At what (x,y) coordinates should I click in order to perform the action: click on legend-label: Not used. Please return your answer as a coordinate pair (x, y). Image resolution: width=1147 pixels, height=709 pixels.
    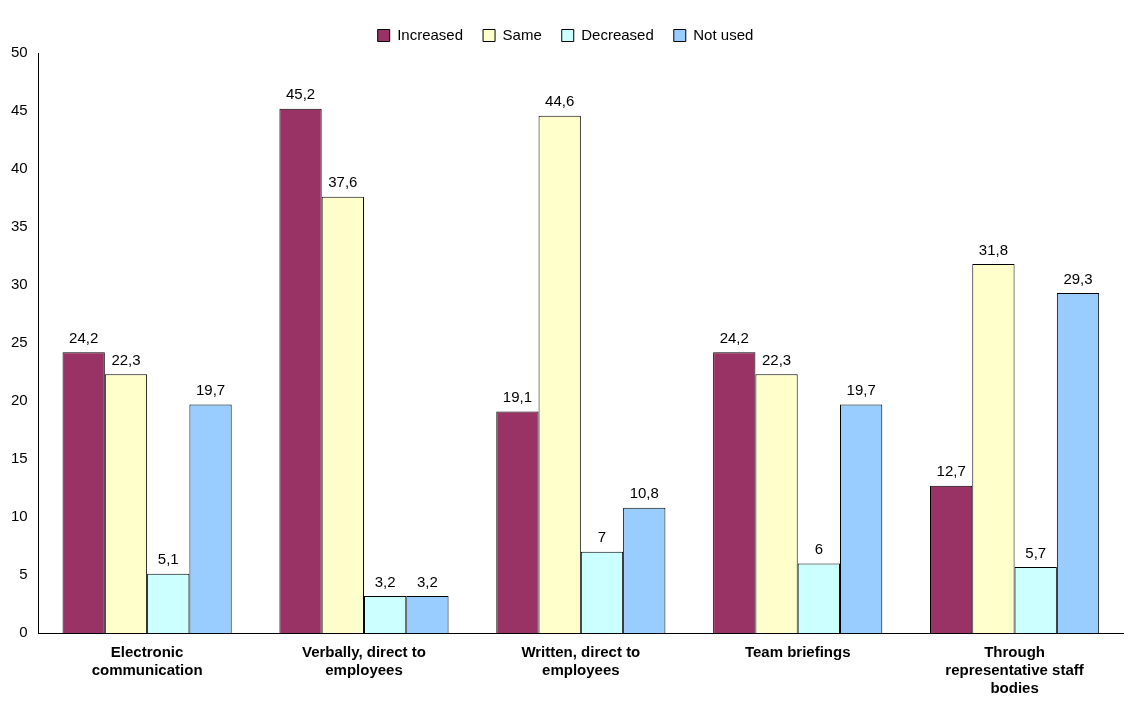
    Looking at the image, I should click on (723, 34).